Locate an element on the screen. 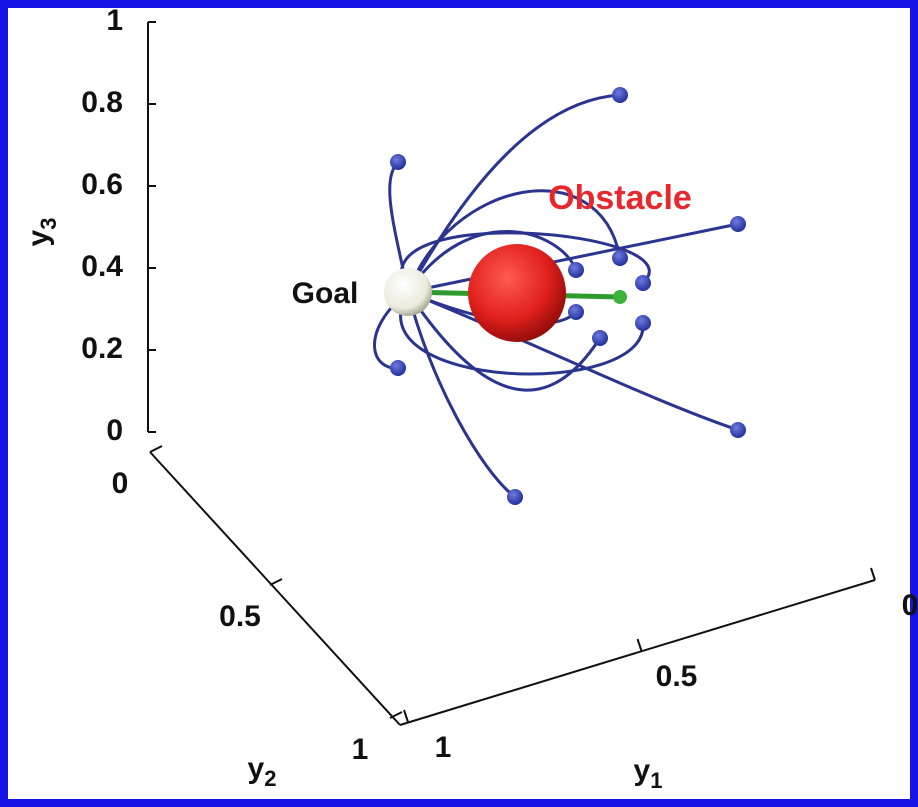 Image resolution: width=918 pixels, height=807 pixels. y2-axis-label: y2 is located at coordinates (262, 771).